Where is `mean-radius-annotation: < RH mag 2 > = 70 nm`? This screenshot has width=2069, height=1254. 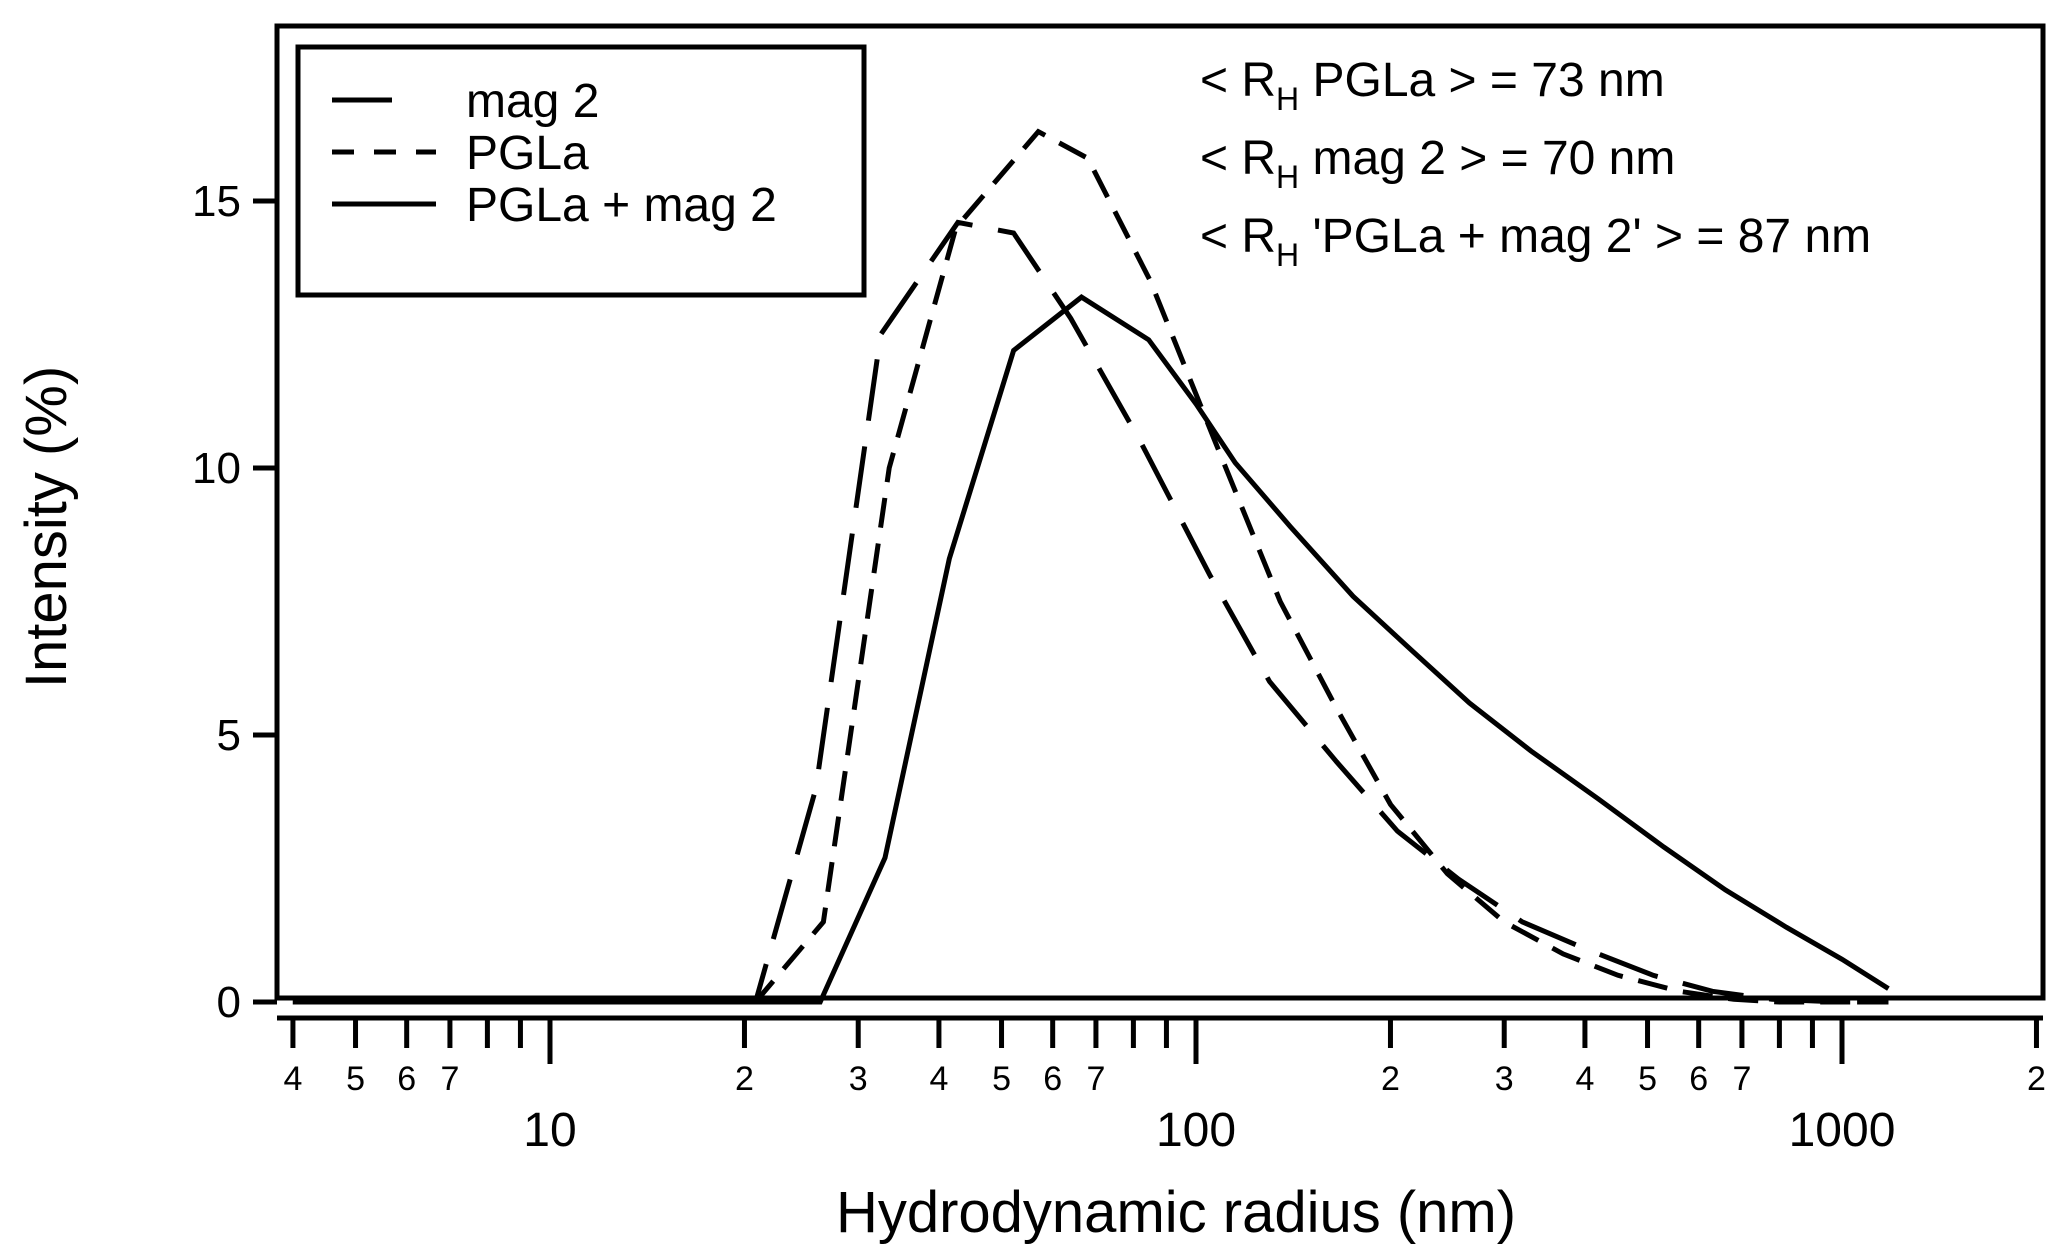
mean-radius-annotation: < RH mag 2 > = 70 nm is located at coordinates (1437, 163).